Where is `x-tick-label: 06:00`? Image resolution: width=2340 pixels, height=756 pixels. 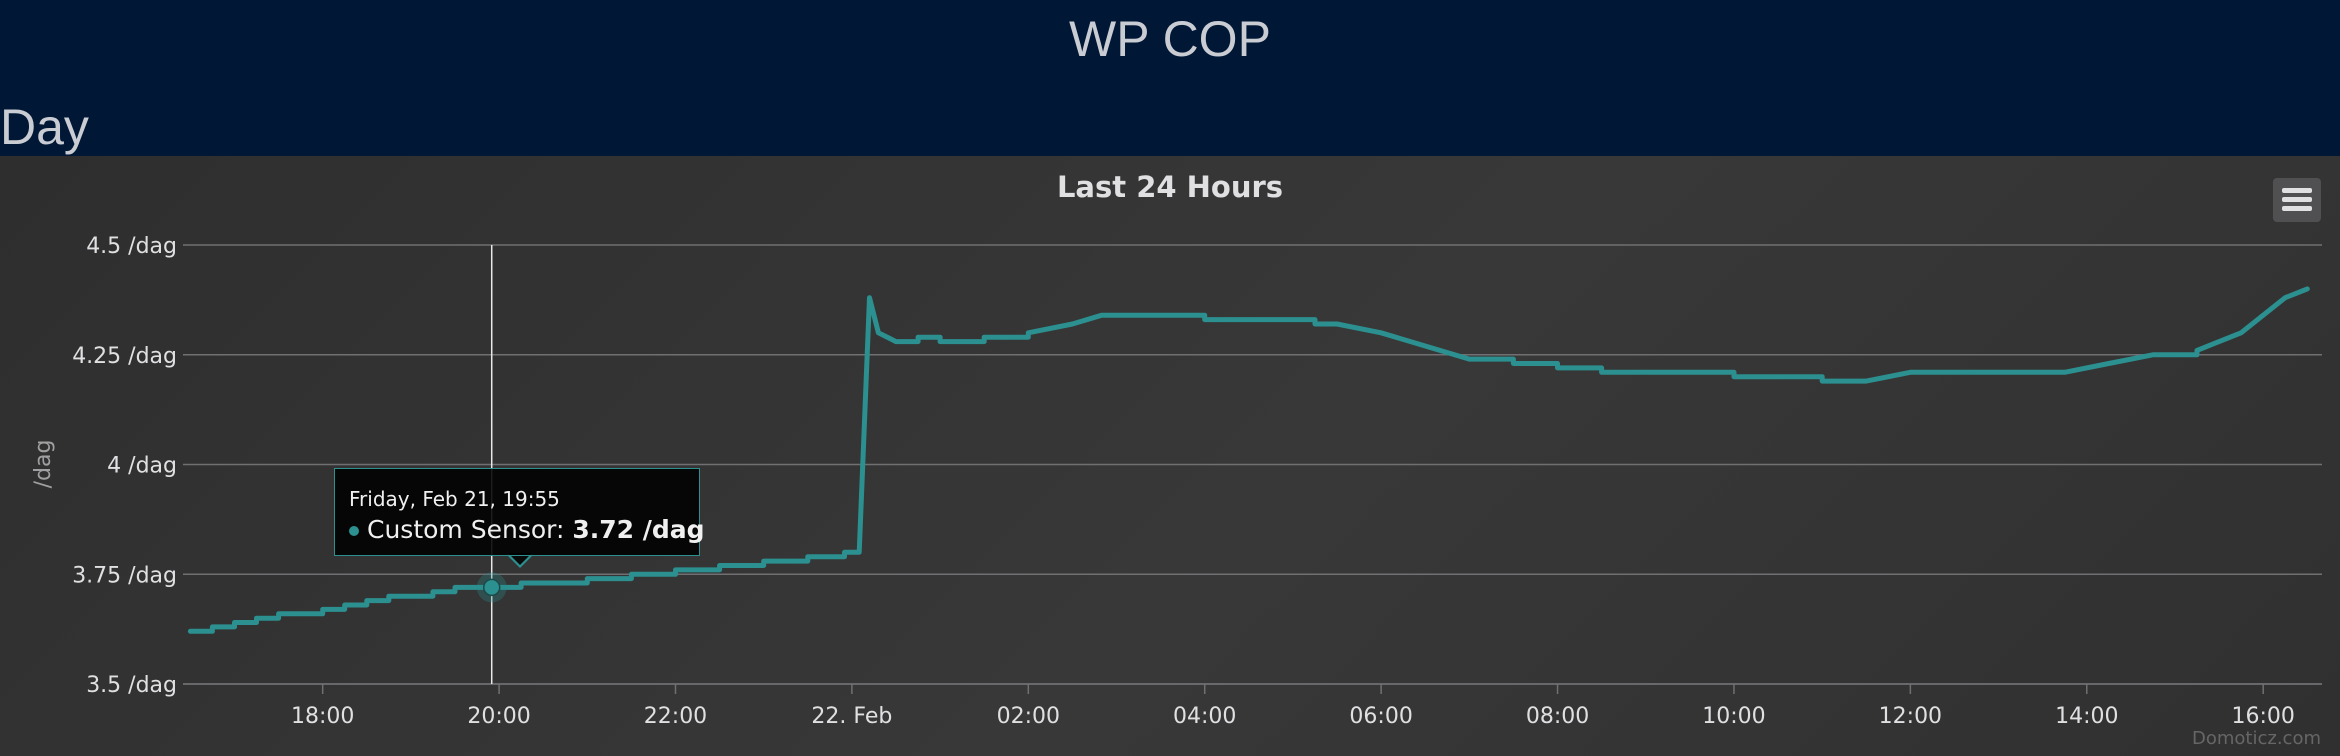 x-tick-label: 06:00 is located at coordinates (1380, 716).